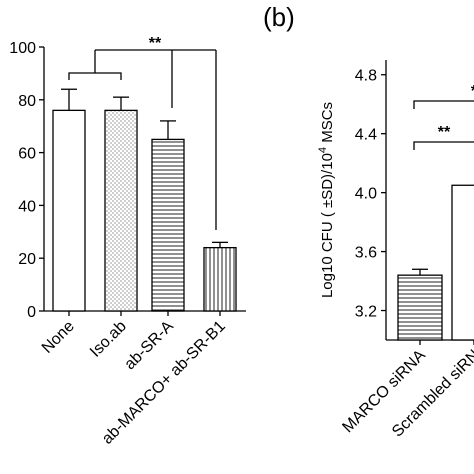 The image size is (474, 474). I want to click on bracket-control, so click(95, 76).